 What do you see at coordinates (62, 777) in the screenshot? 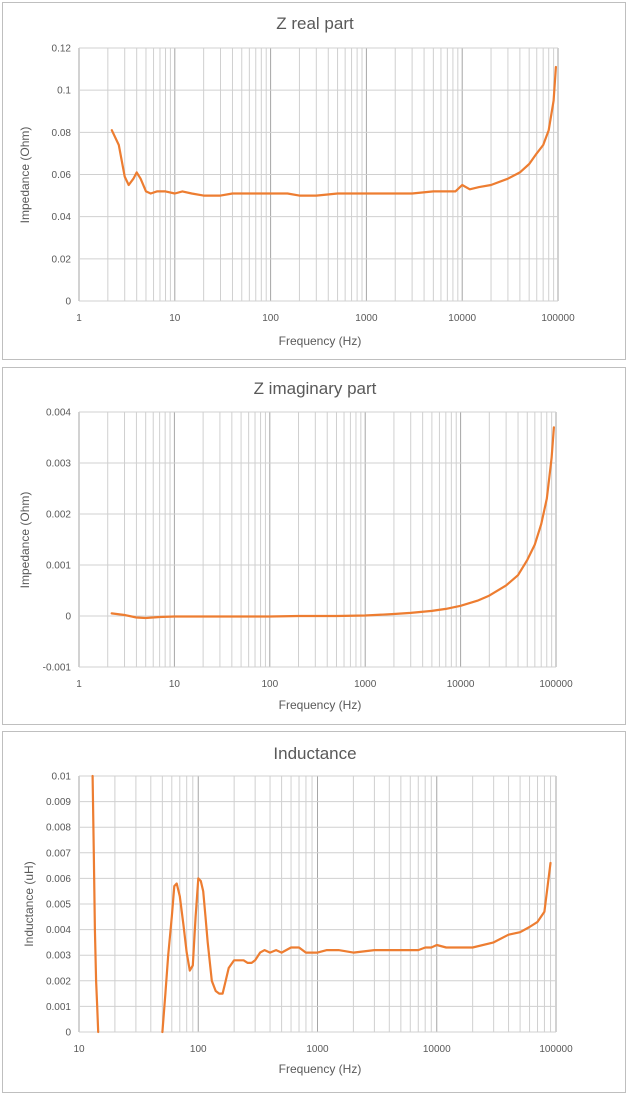
I see `y-tick-label: 0.01` at bounding box center [62, 777].